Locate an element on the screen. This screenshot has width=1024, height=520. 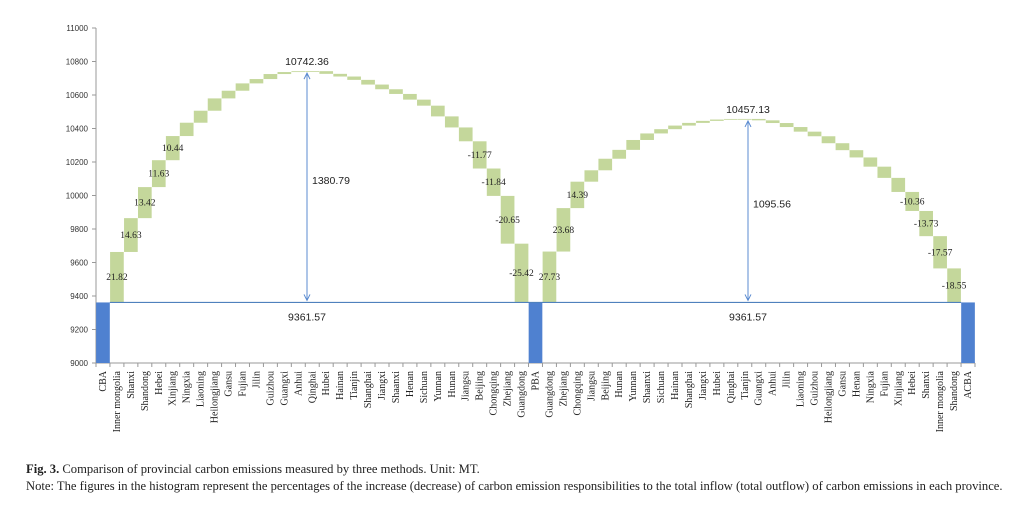
x-tick-label: Hubei is located at coordinates (326, 383).